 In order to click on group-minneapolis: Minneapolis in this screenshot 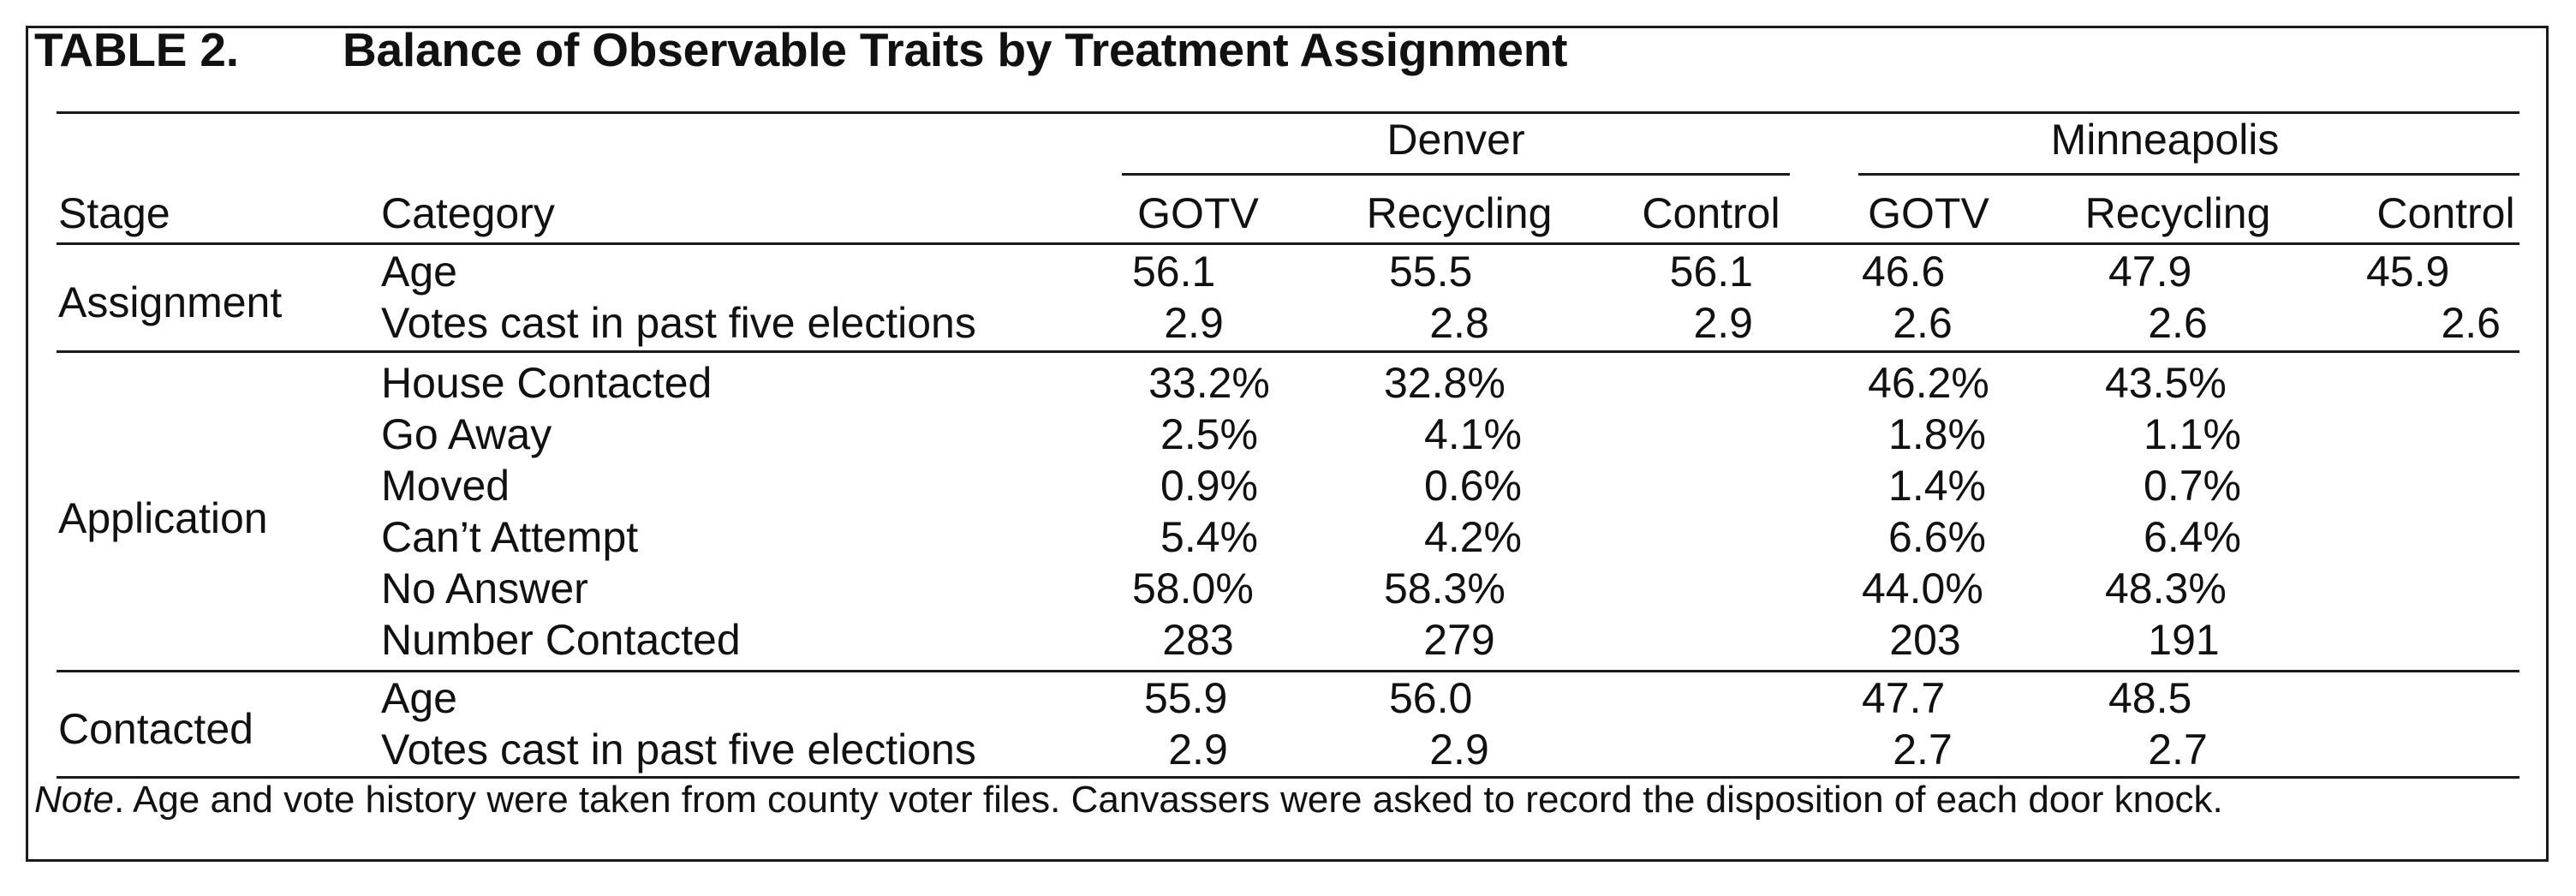, I will do `click(2165, 140)`.